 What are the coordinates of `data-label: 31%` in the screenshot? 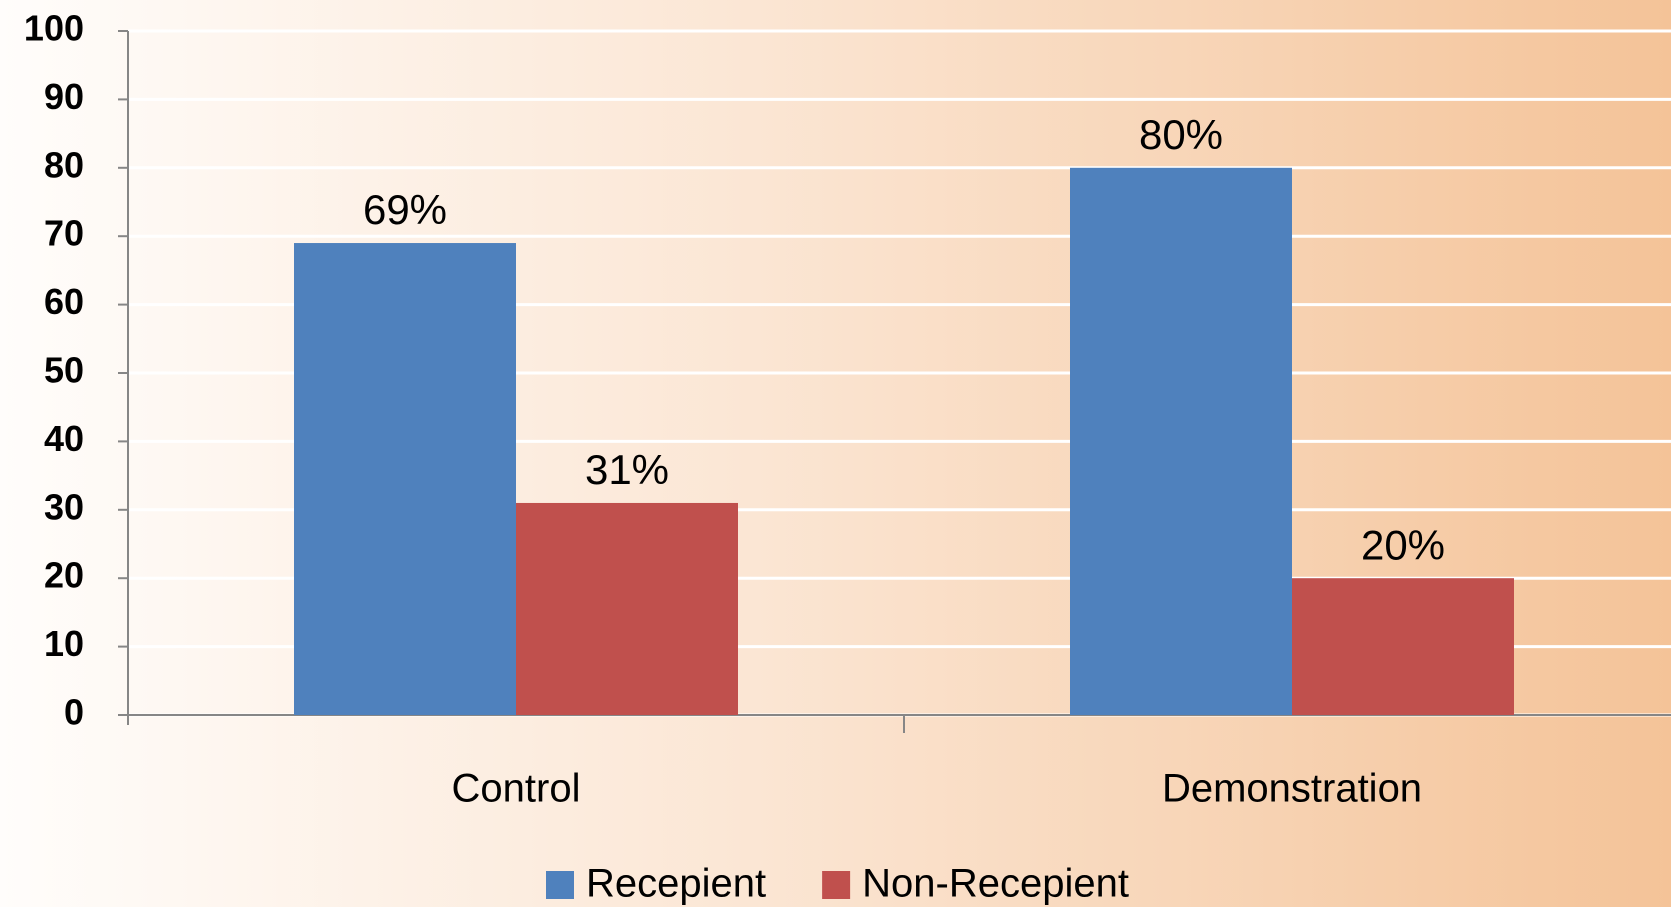 It's located at (627, 469).